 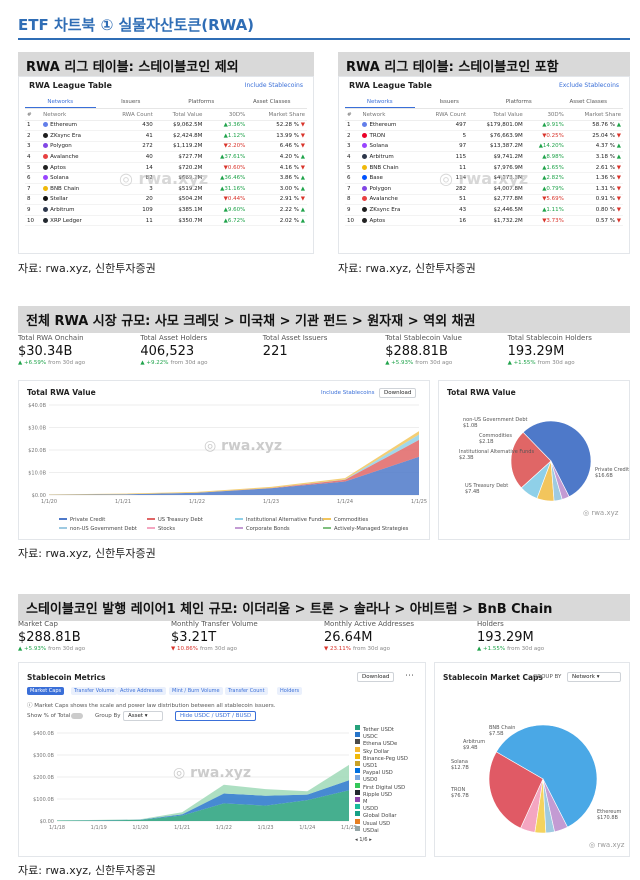 What do you see at coordinates (589, 85) in the screenshot?
I see `stablecoin-toggle-link: Exclude Stablecoins` at bounding box center [589, 85].